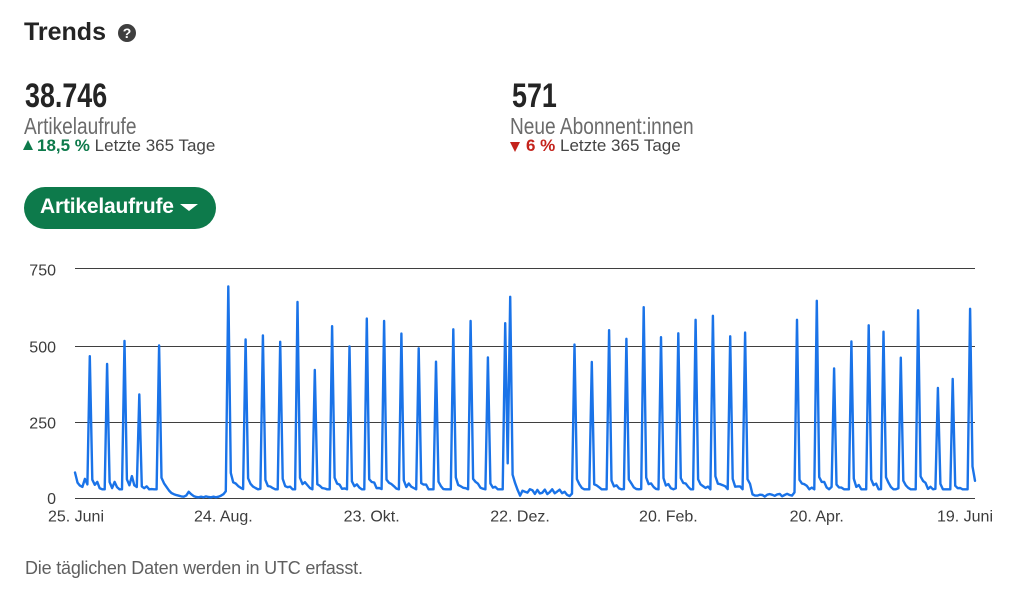 The width and height of the screenshot is (1024, 602). I want to click on svg-text: 24. Aug., so click(223, 517).